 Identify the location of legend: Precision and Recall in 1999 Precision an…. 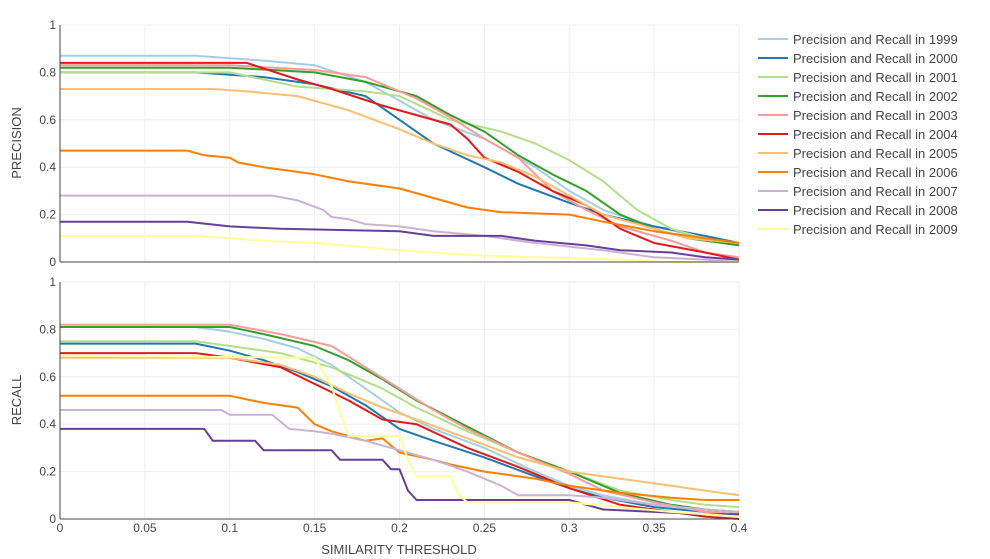
(858, 134).